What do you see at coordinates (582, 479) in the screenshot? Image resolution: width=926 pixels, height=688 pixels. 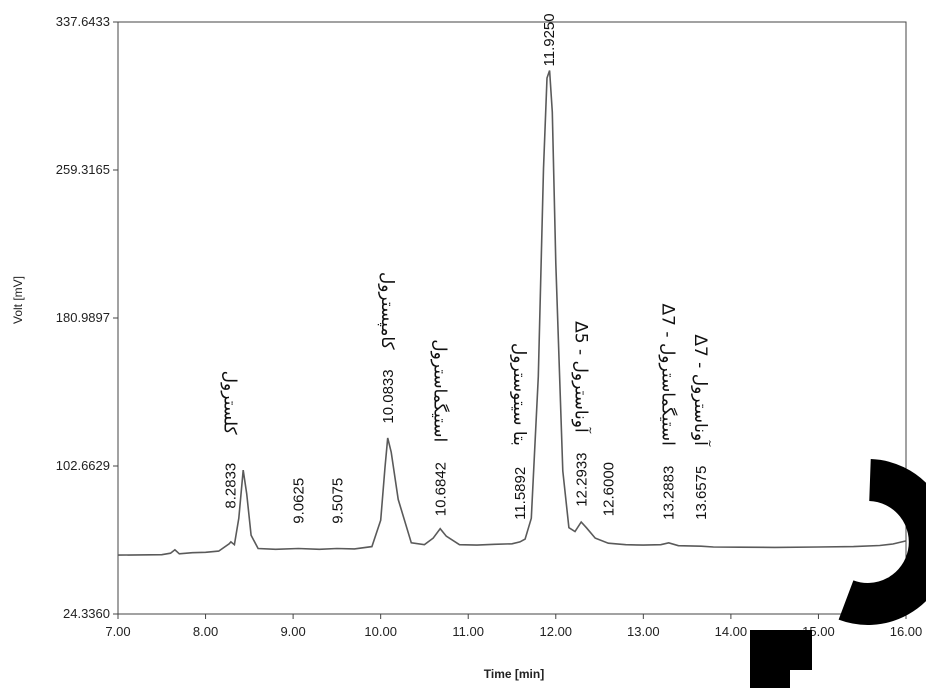 I see `peak-time-label: 12.2933` at bounding box center [582, 479].